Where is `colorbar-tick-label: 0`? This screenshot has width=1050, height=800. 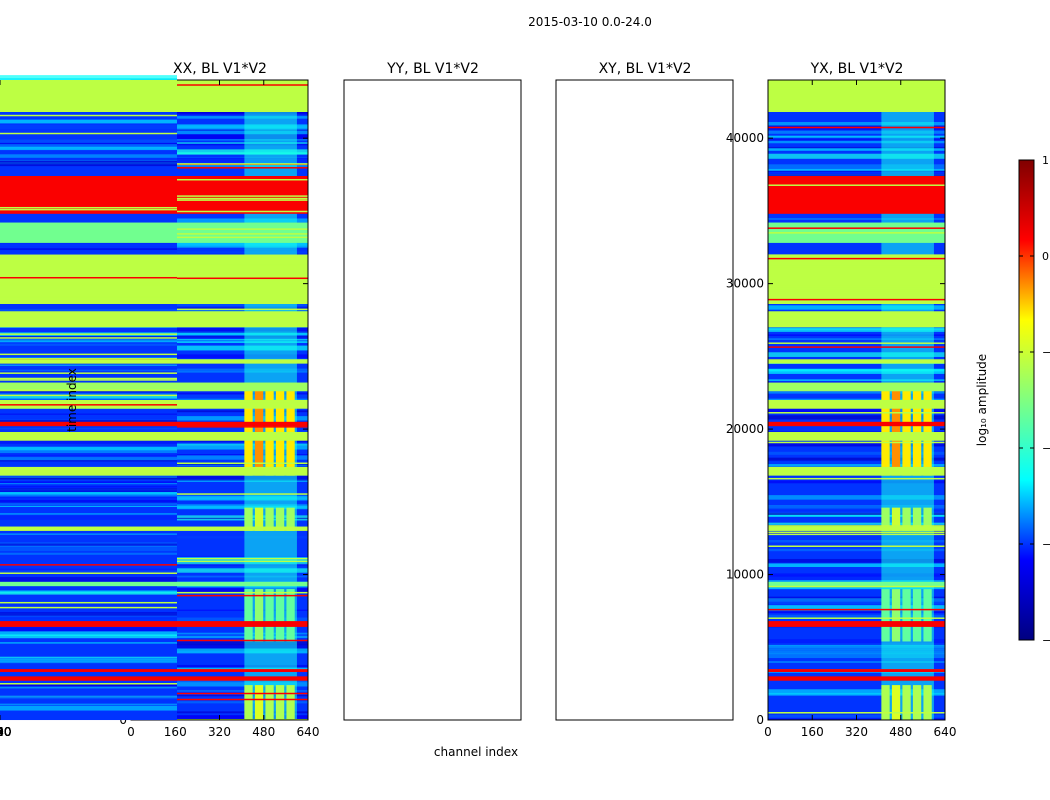 colorbar-tick-label: 0 is located at coordinates (1045, 256).